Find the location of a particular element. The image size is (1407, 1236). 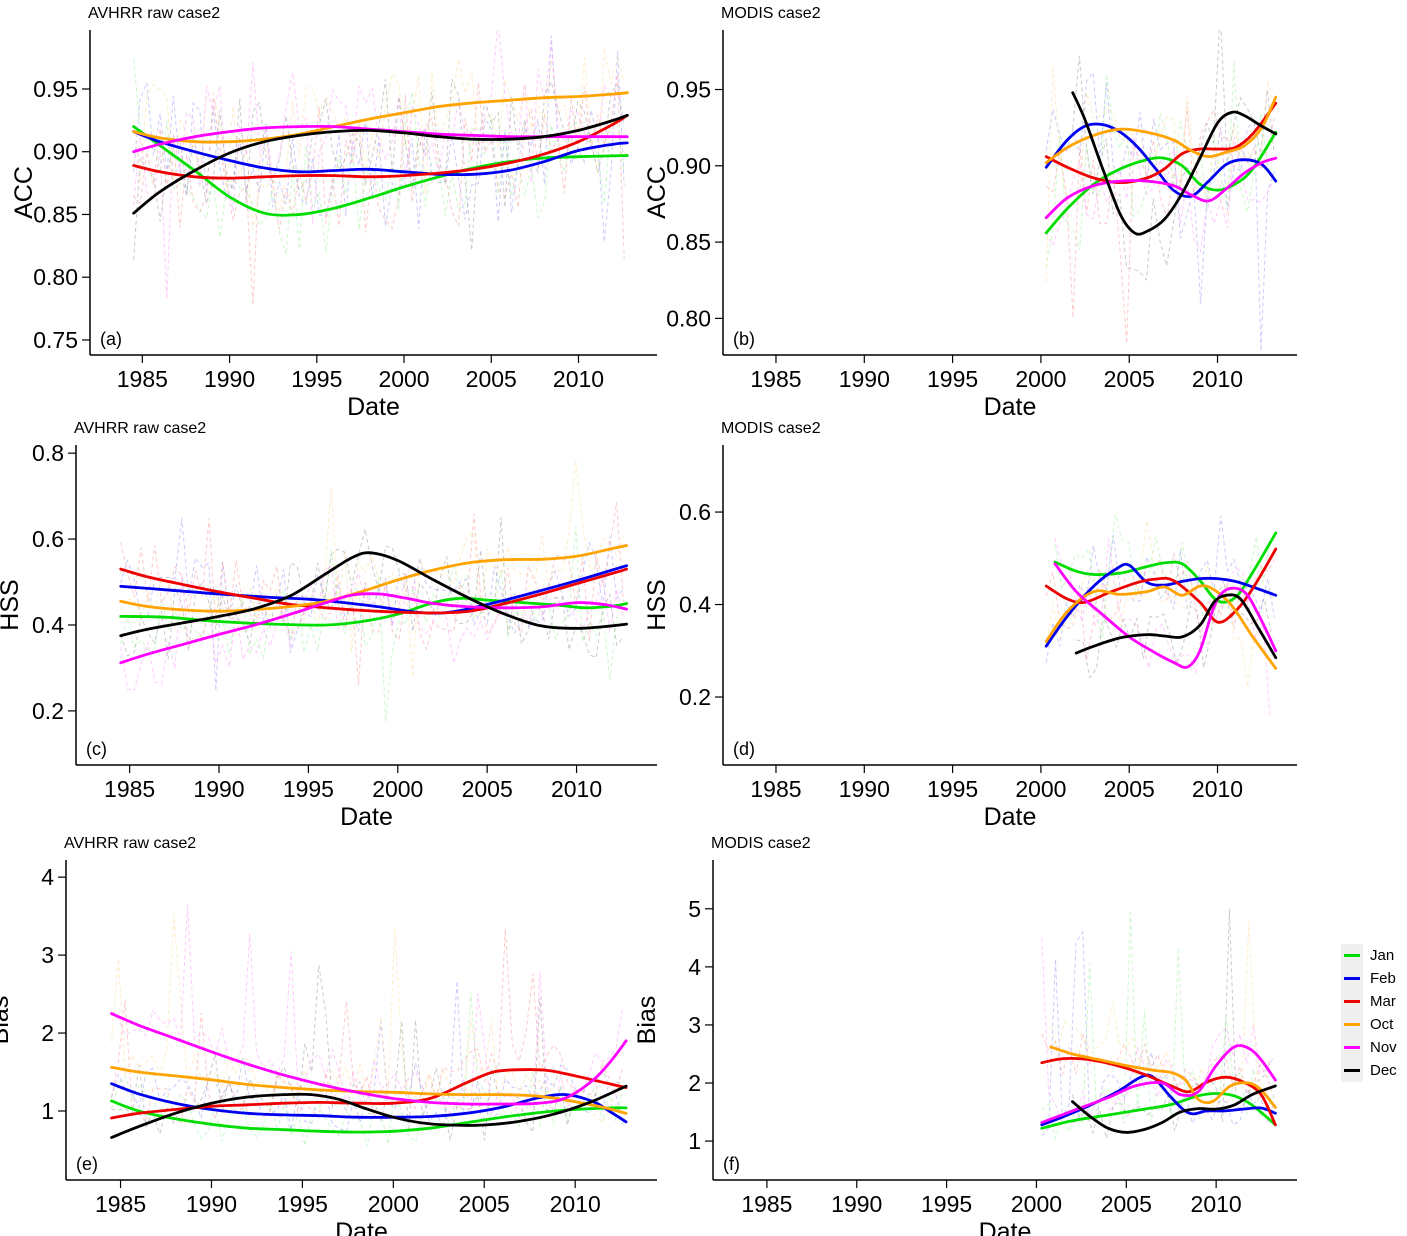

raw-series-dec is located at coordinates (1173, 156).